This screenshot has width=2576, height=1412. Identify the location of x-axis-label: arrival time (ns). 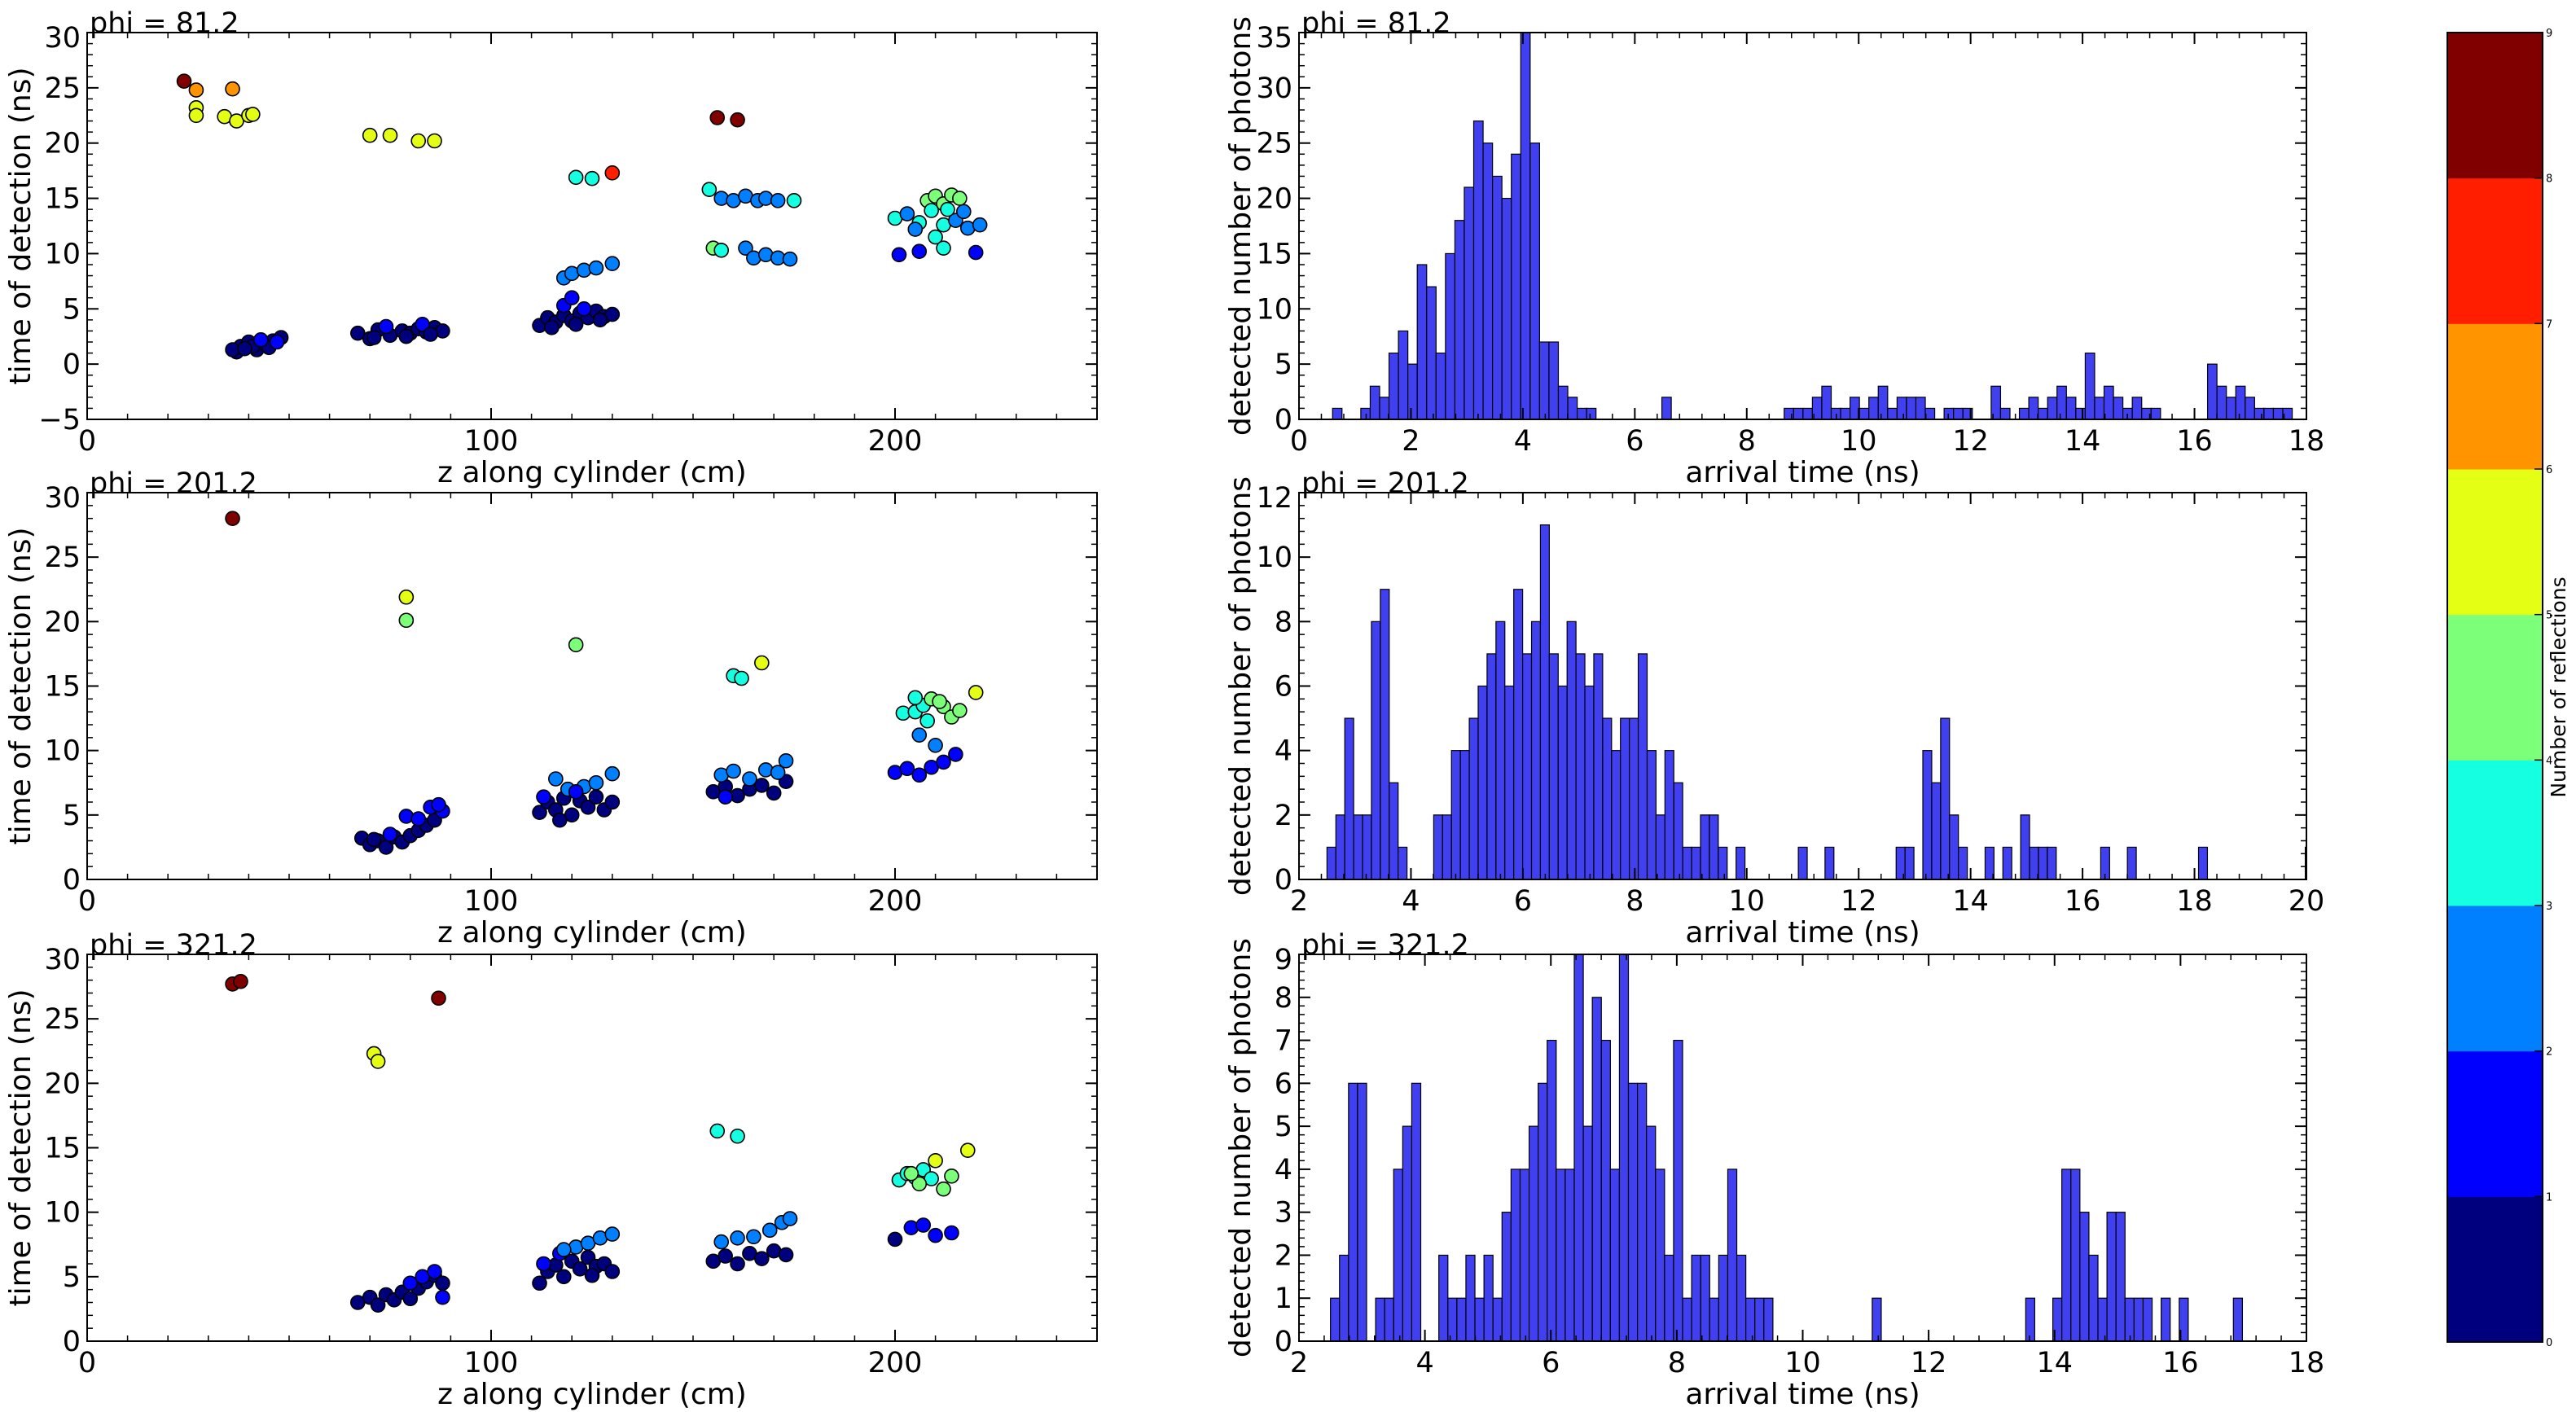
(1803, 933).